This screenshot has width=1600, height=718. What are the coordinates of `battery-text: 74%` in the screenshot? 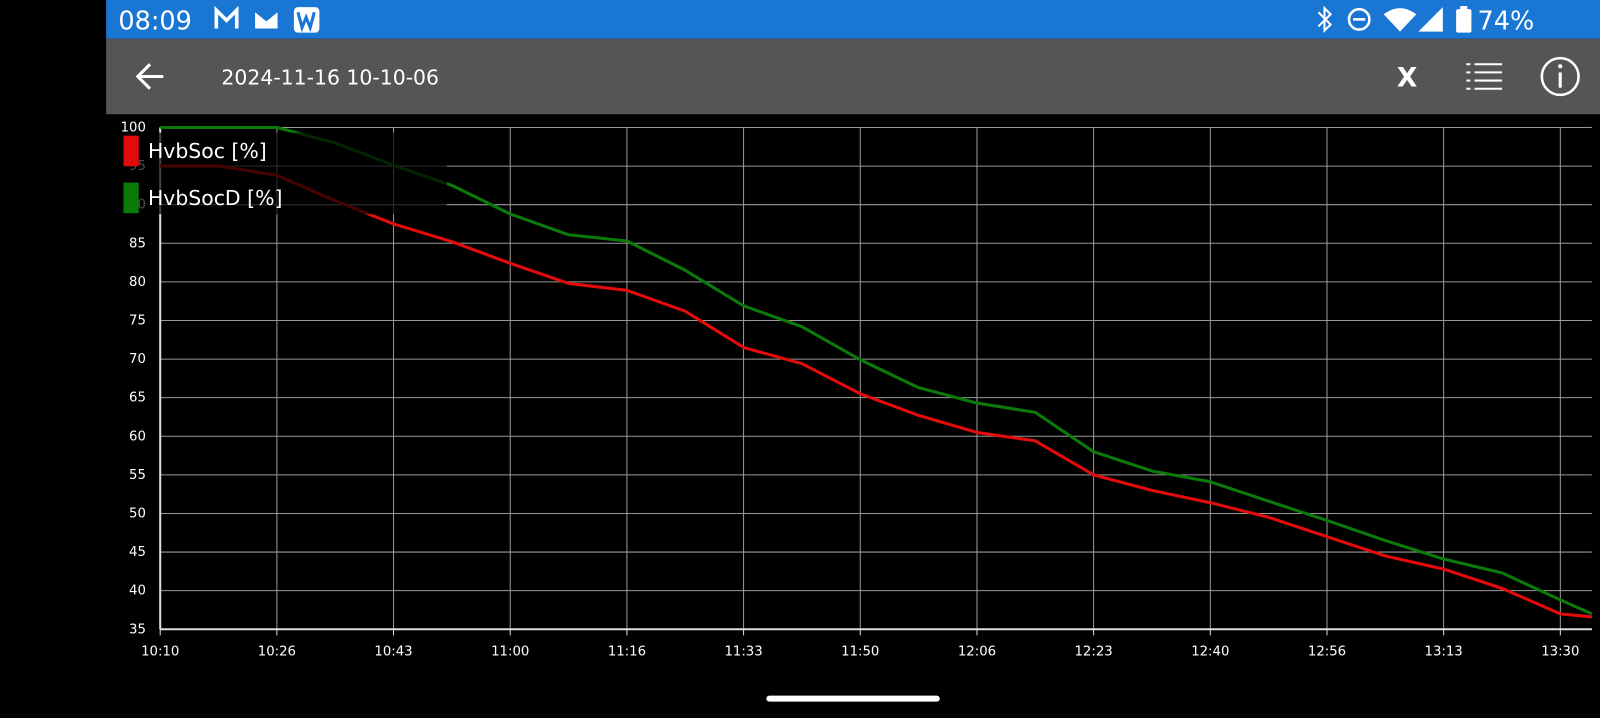 It's located at (1506, 22).